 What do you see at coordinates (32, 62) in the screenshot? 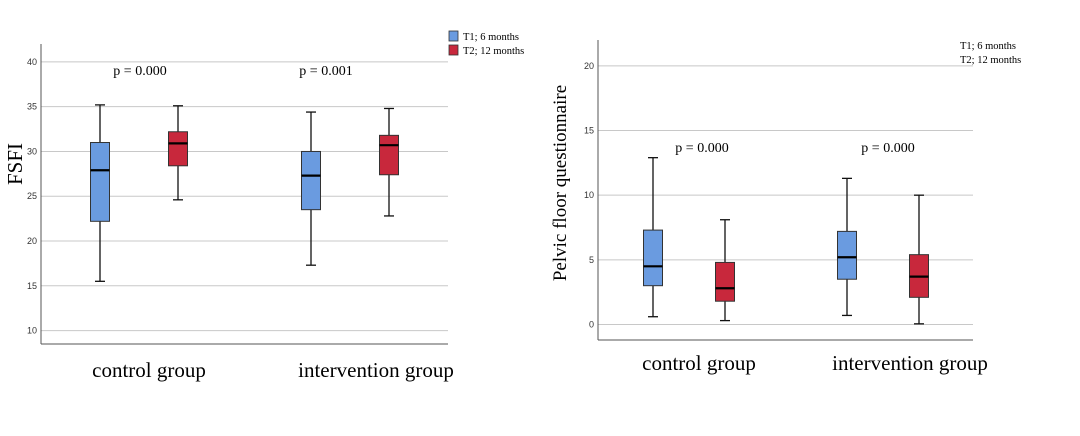
I see `fsfi-y-tick-label: 40` at bounding box center [32, 62].